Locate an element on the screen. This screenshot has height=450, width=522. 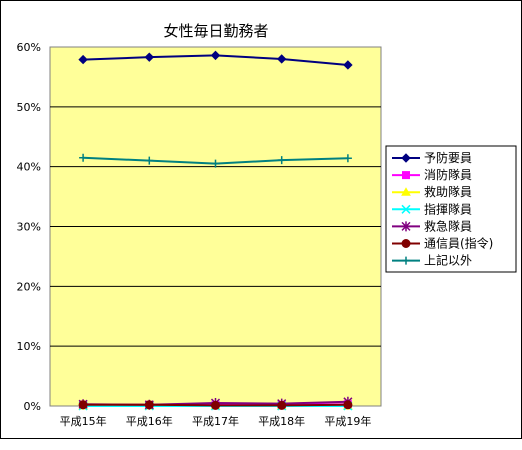
legend-item: 上記以外 is located at coordinates (432, 260).